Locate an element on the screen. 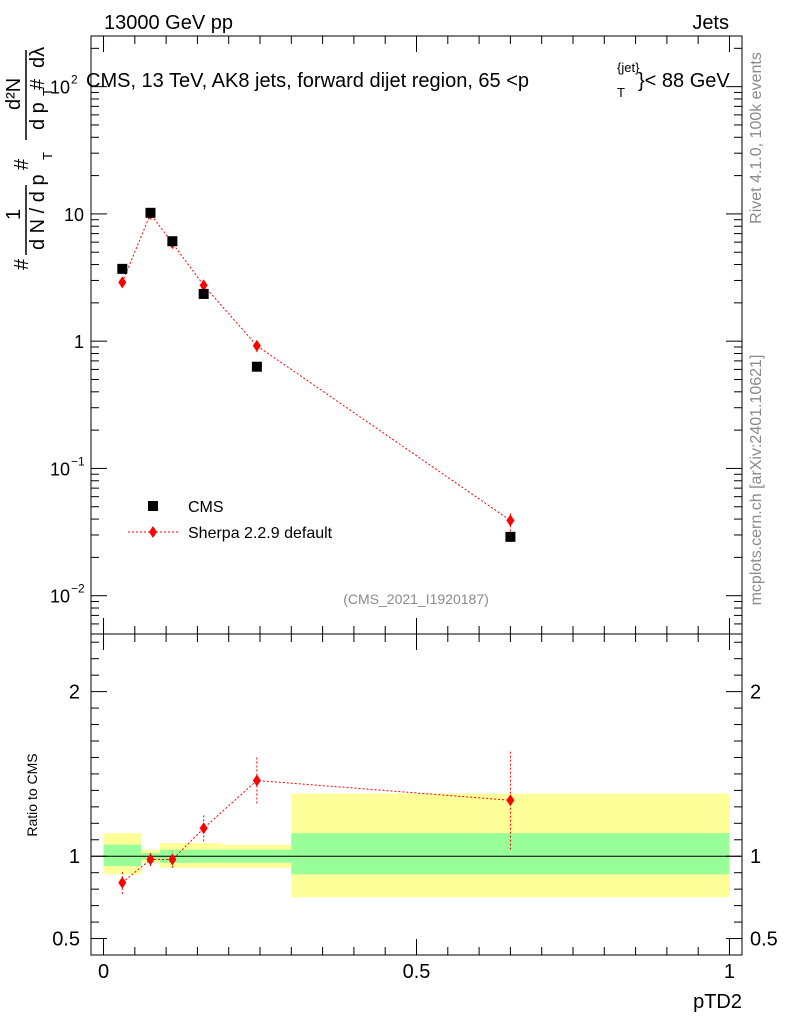 The width and height of the screenshot is (786, 1024). mcplots-label: mcplots.cern.ch [arXiv:2401.10621] is located at coordinates (756, 480).